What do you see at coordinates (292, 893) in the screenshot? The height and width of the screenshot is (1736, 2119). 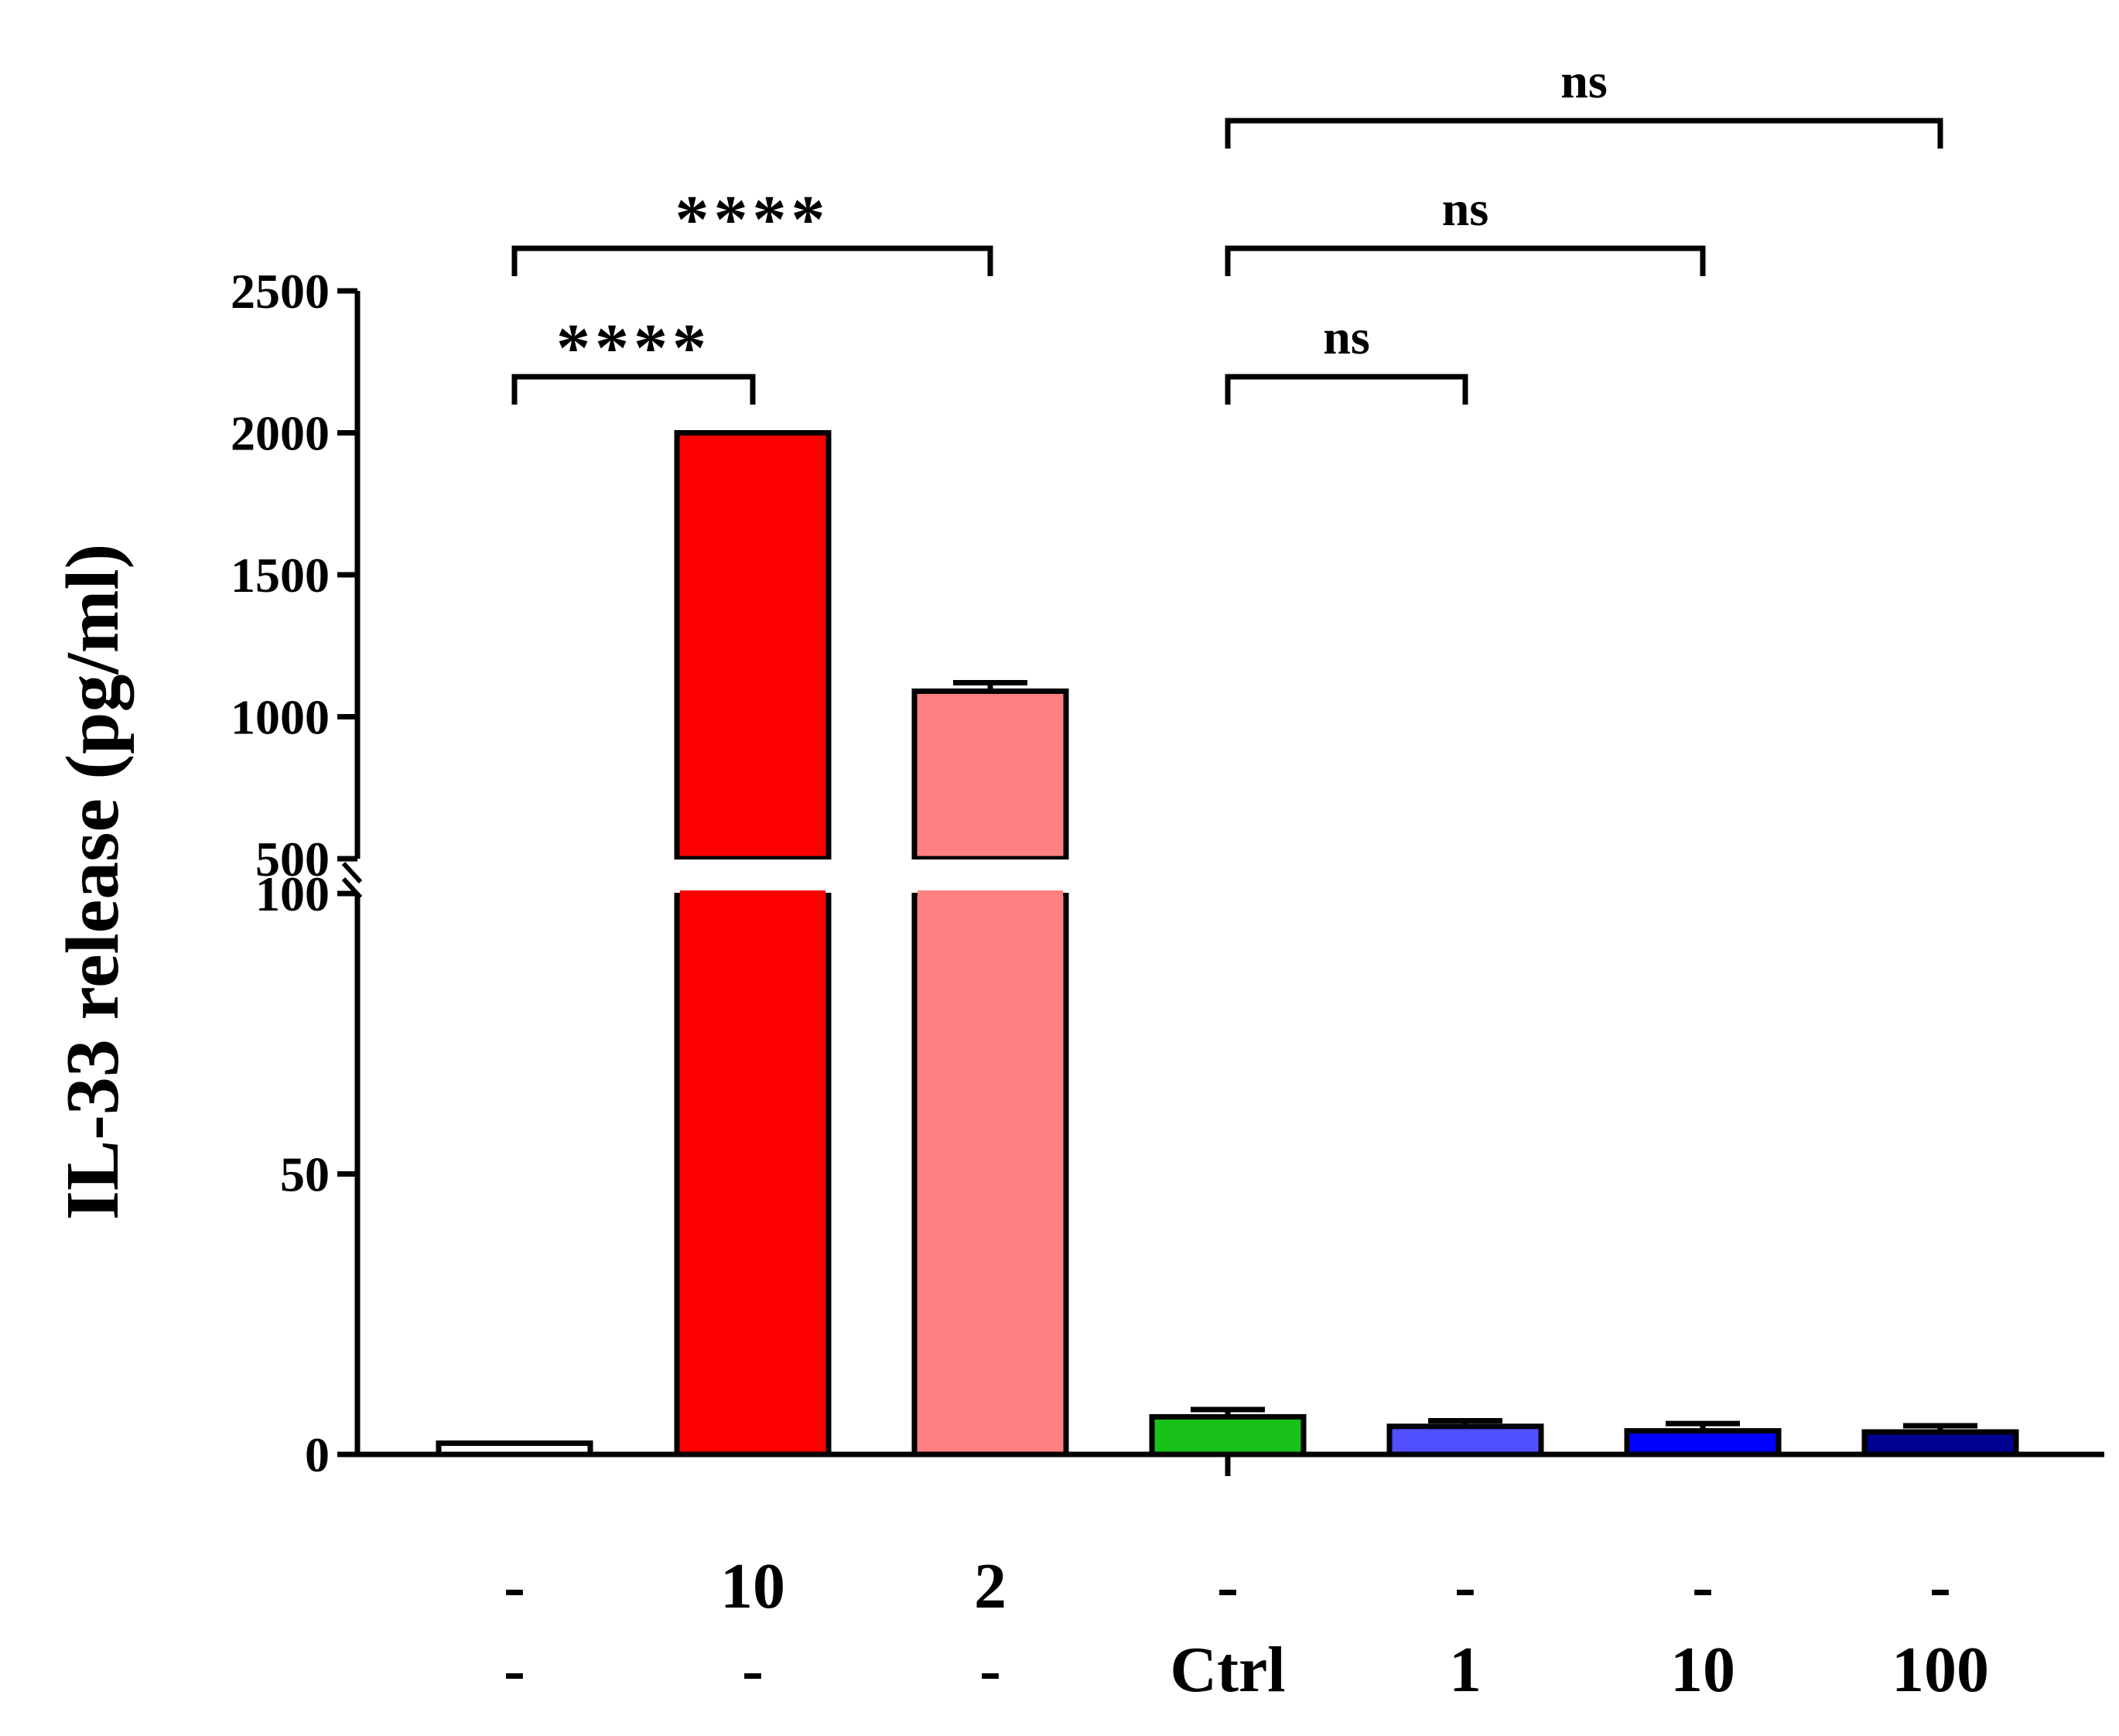 I see `y-tick-label: 100` at bounding box center [292, 893].